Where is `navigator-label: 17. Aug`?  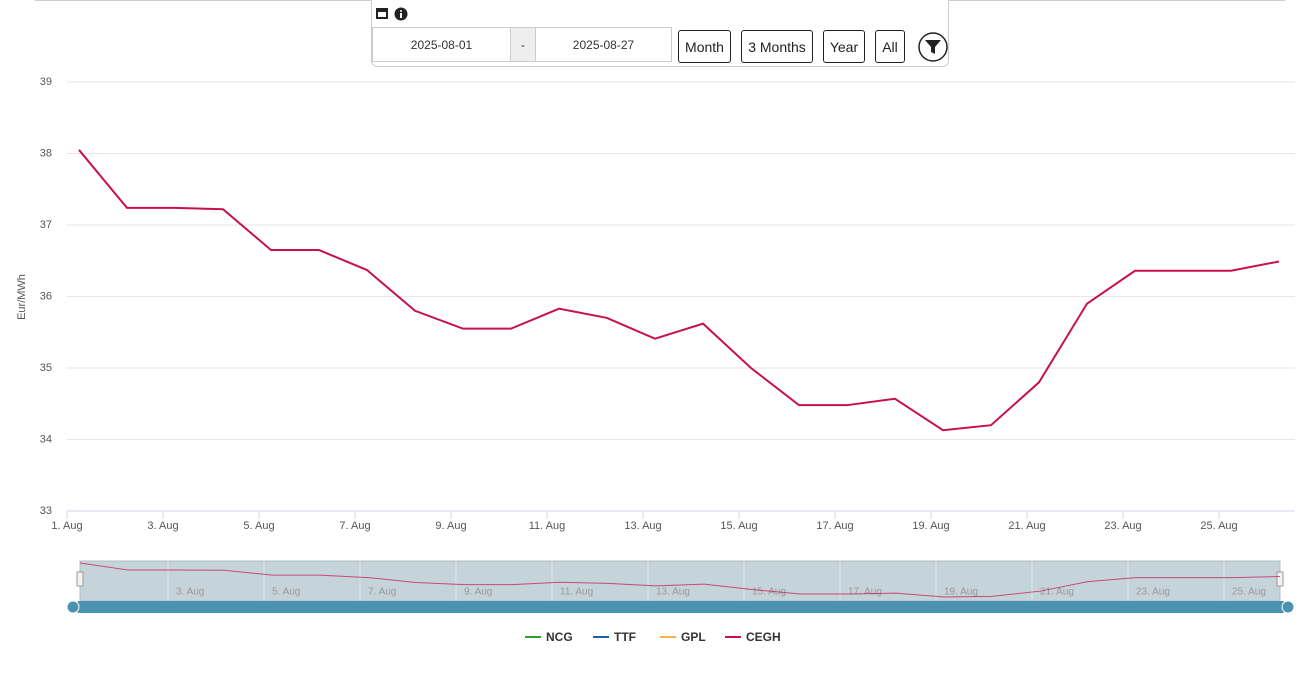
navigator-label: 17. Aug is located at coordinates (865, 592).